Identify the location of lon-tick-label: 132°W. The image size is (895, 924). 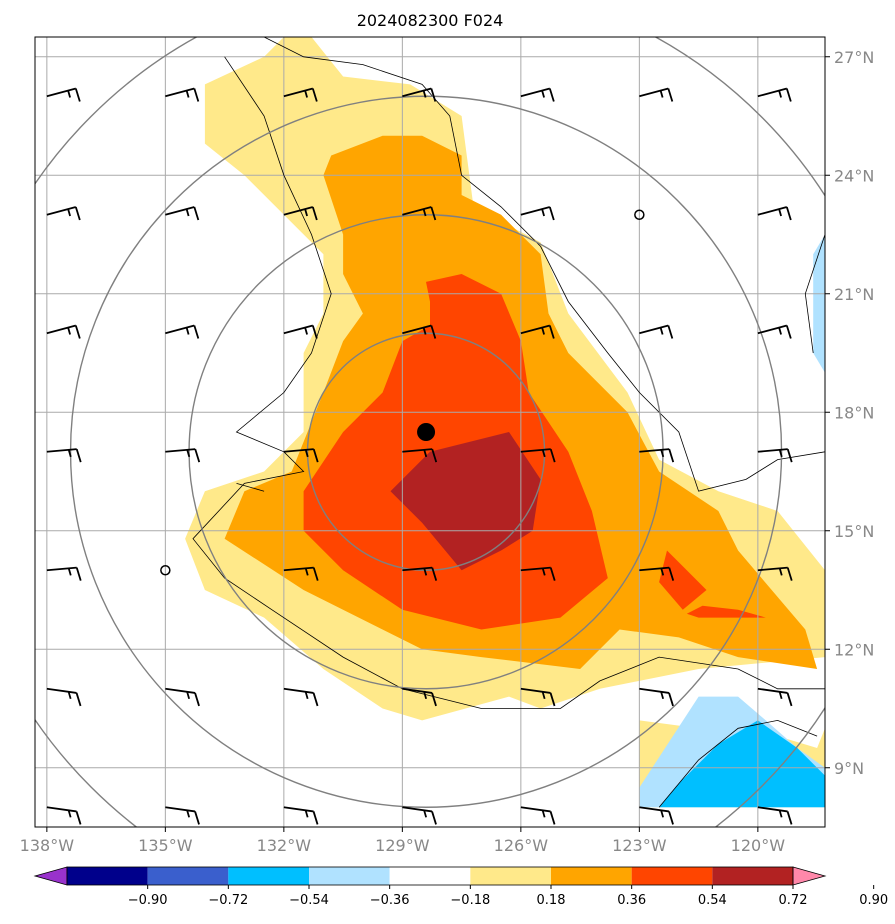
(284, 845).